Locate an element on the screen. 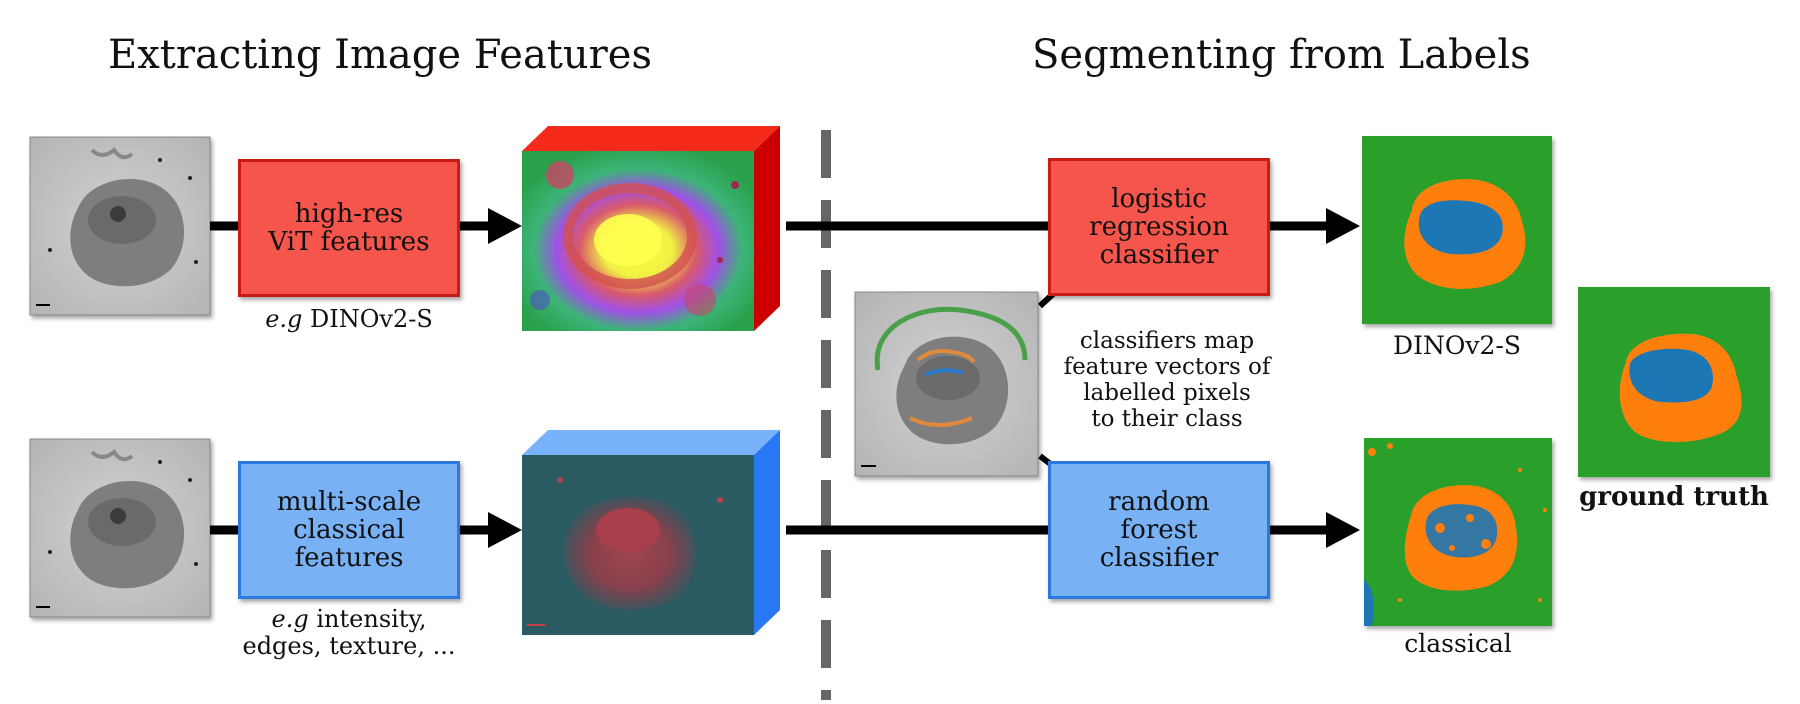 This screenshot has height=704, width=1800. label-classical: classical is located at coordinates (1458, 643).